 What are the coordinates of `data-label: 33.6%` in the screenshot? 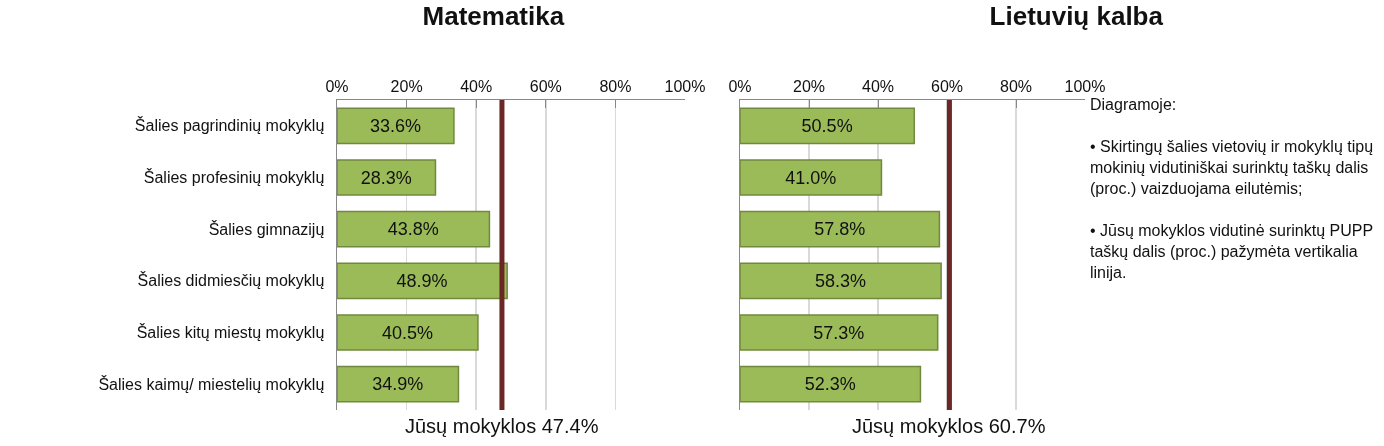 It's located at (395, 125).